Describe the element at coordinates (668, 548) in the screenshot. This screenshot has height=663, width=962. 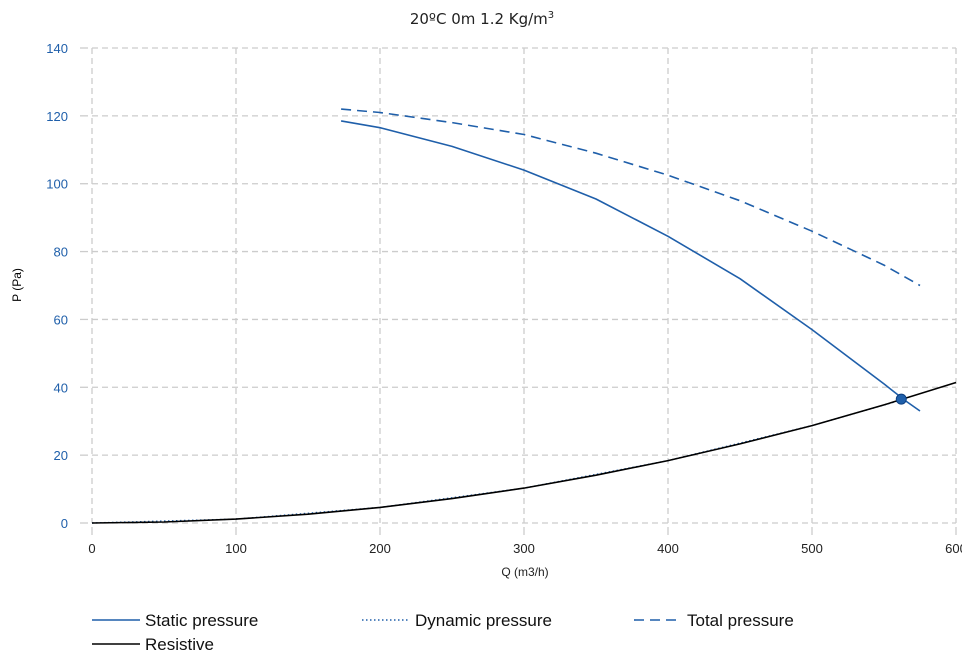
I see `x-tick-label: 400` at that location.